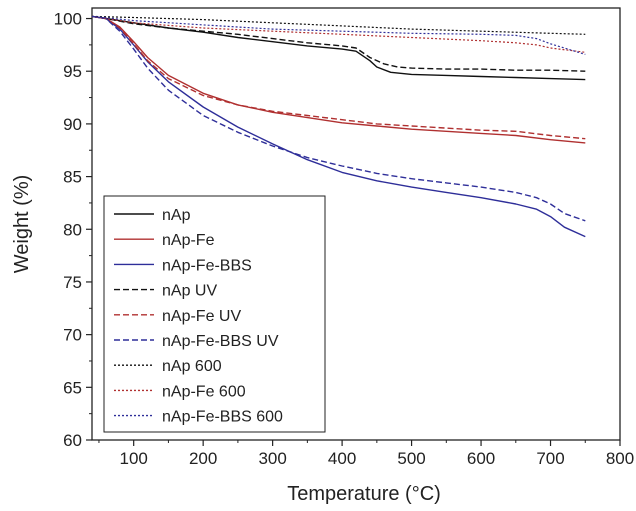 The width and height of the screenshot is (636, 511). I want to click on y-tick-label: 100, so click(68, 19).